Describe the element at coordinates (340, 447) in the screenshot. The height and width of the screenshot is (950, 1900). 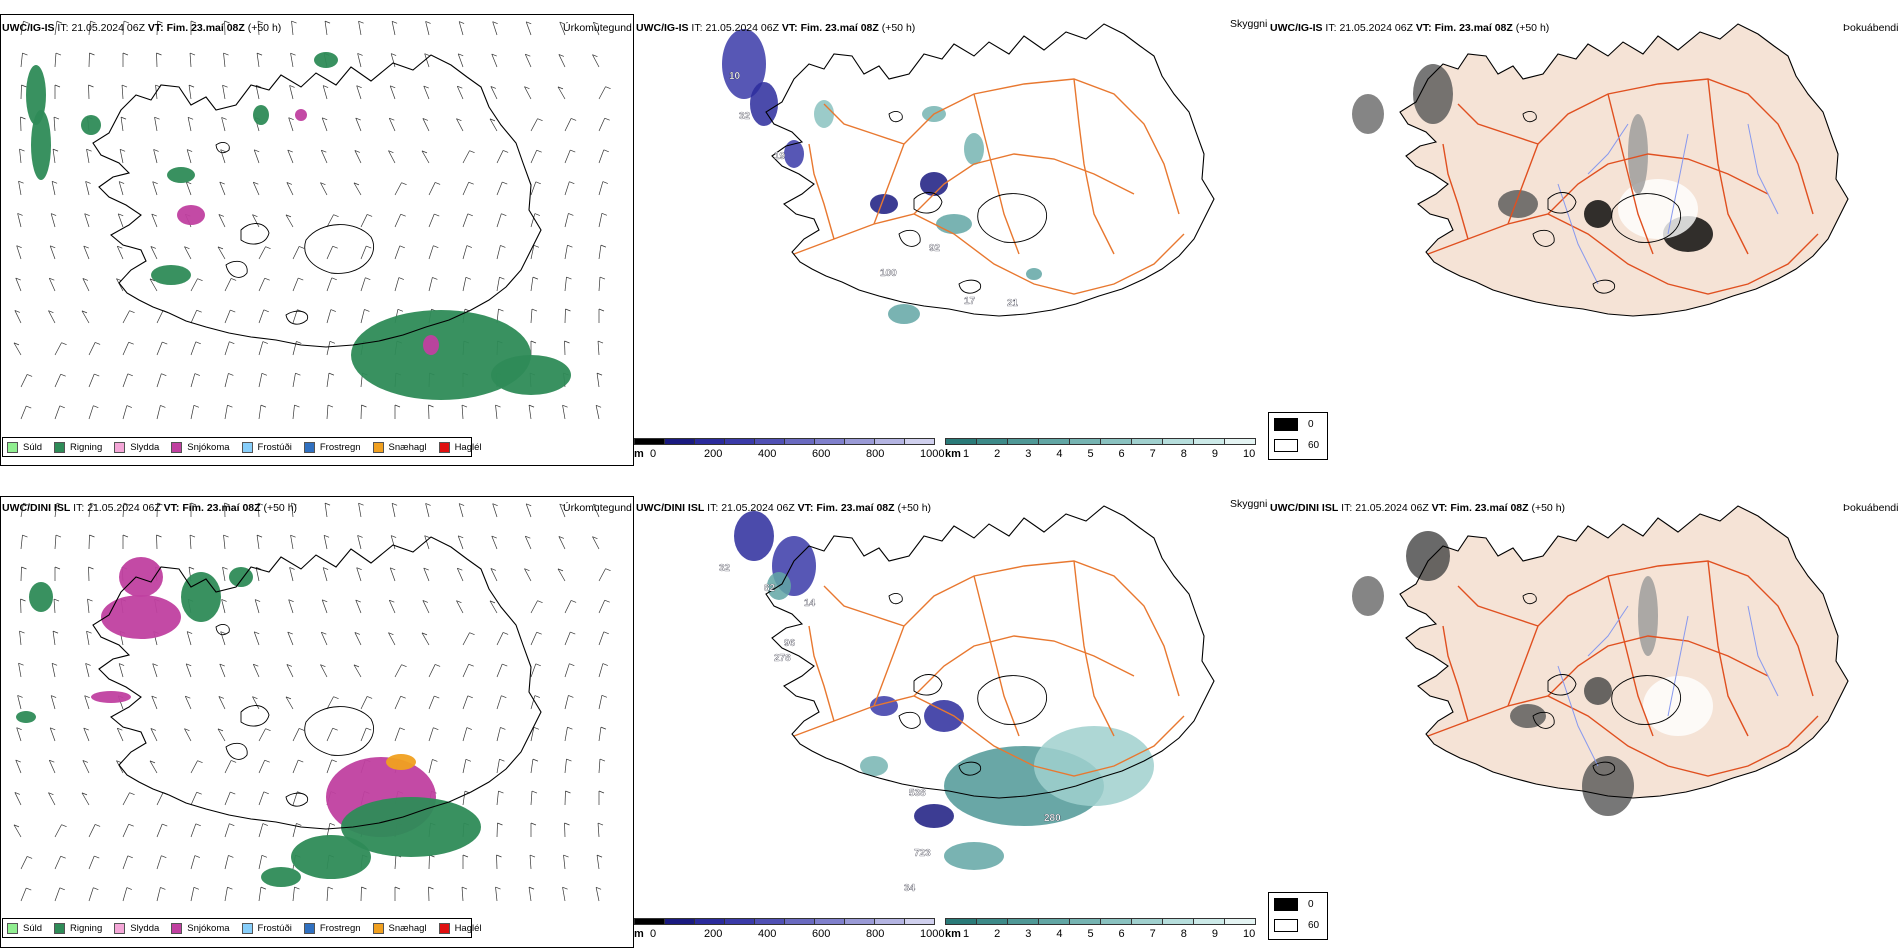
I see `legend-label: Frostregn` at that location.